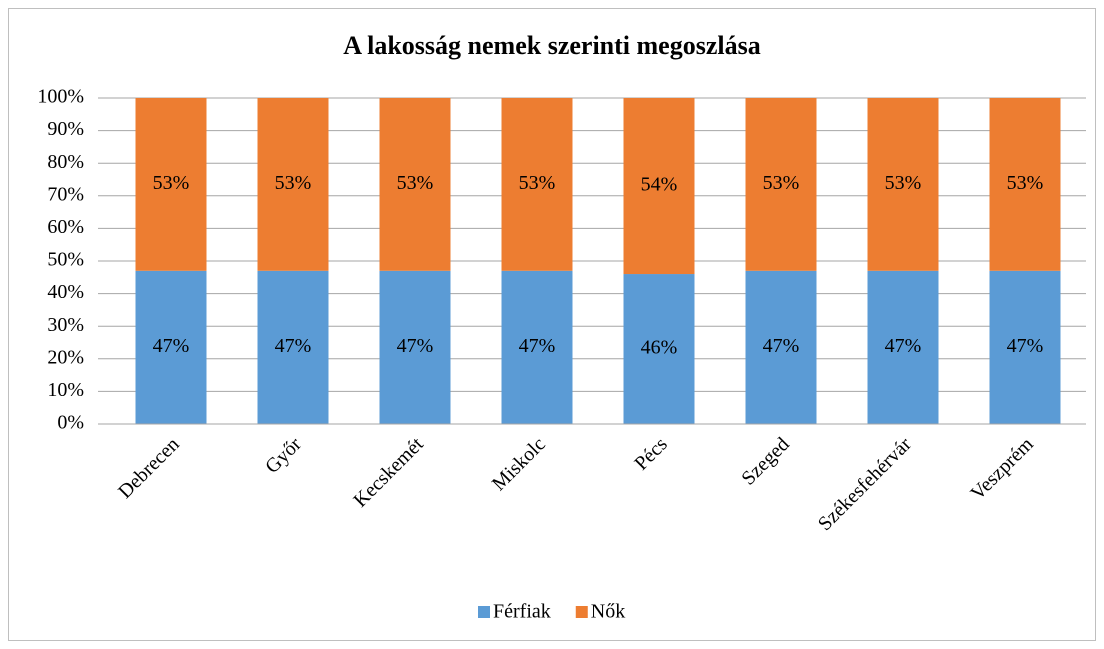 Image resolution: width=1104 pixels, height=649 pixels. I want to click on legend-label: Nők, so click(608, 612).